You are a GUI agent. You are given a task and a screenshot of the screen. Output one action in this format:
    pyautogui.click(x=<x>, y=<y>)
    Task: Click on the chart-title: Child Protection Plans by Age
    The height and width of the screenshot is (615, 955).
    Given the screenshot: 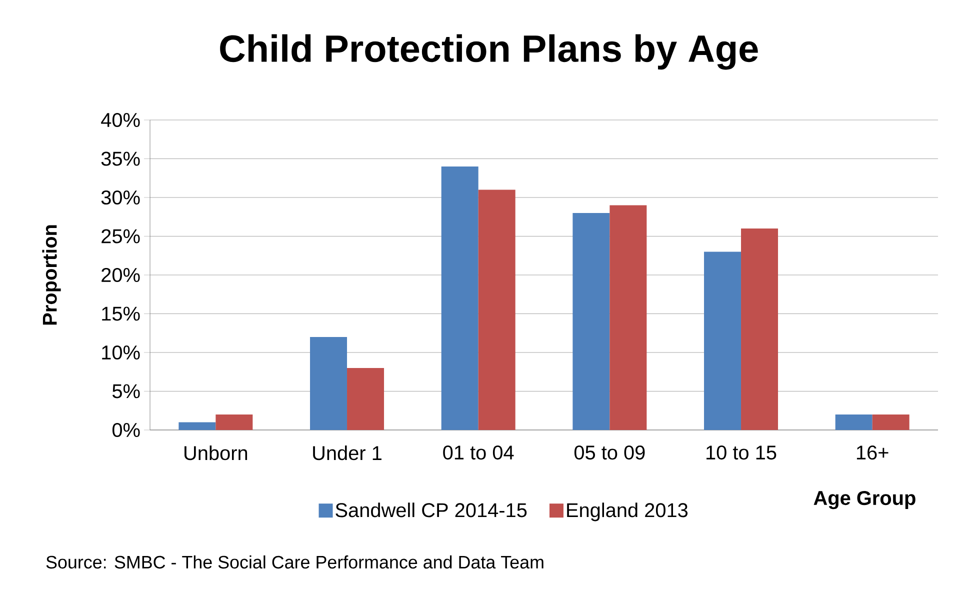 What is the action you would take?
    pyautogui.click(x=489, y=52)
    